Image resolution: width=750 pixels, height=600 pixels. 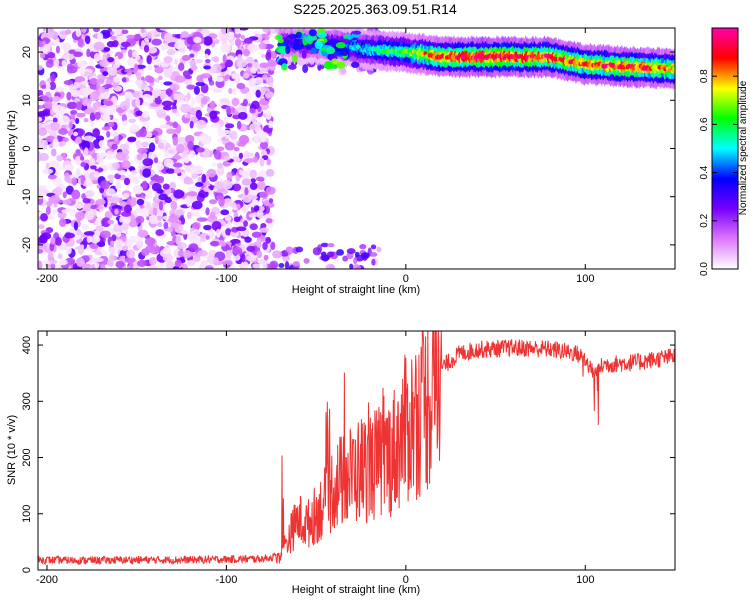 I want to click on y-tick-label: 20, so click(x=27, y=52).